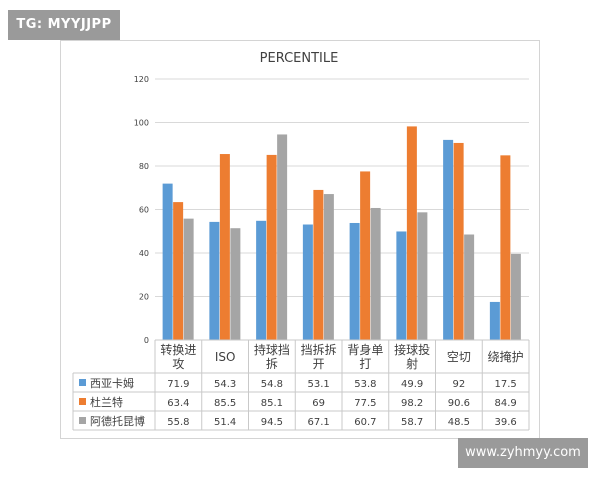 The image size is (600, 480). I want to click on chart-title: PERCENTILE, so click(299, 58).